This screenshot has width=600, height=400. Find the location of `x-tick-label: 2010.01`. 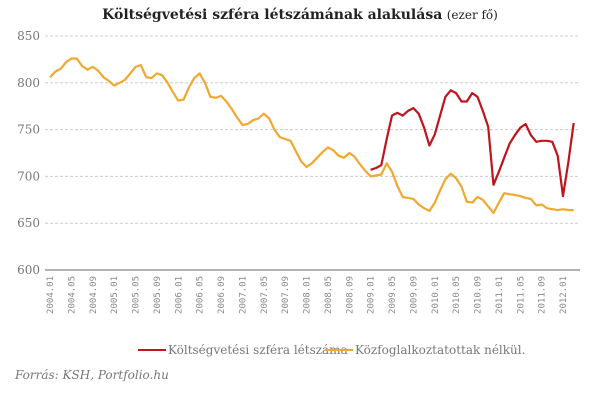

x-tick-label: 2010.01 is located at coordinates (436, 295).